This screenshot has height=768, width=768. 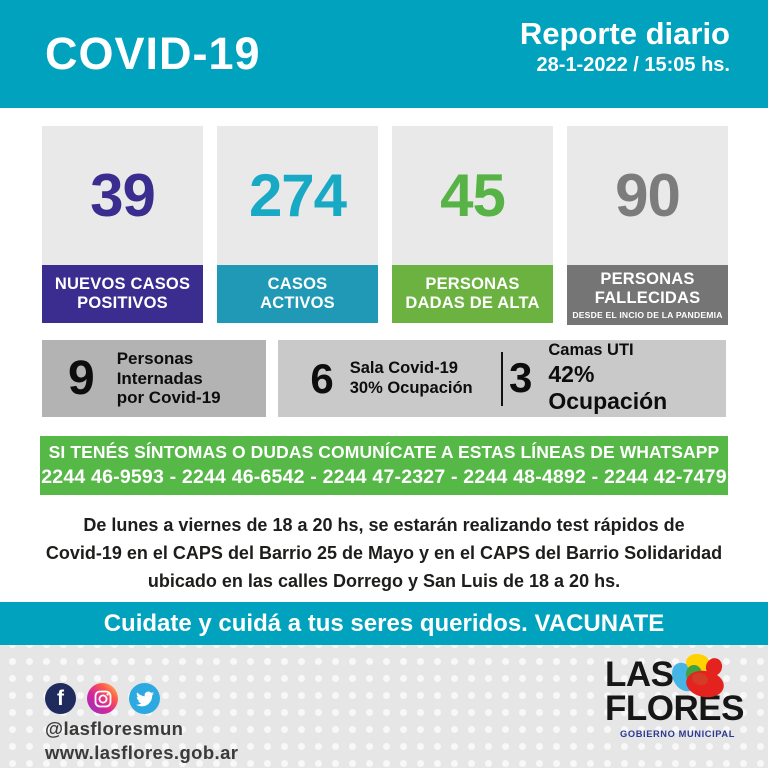 I want to click on stat-card-band: PERSONAS DADAS DE ALTA, so click(x=472, y=294).